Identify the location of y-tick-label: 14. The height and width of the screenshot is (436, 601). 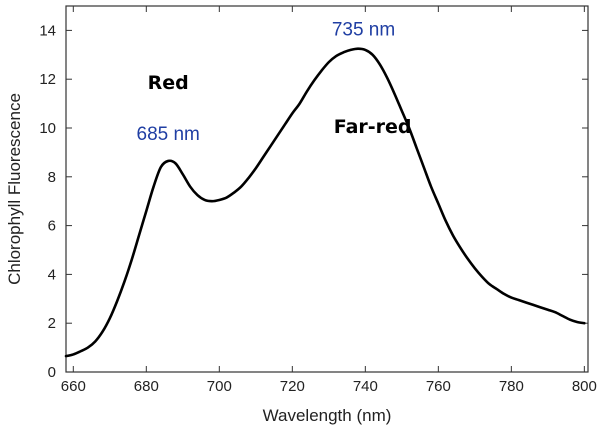
(47, 30).